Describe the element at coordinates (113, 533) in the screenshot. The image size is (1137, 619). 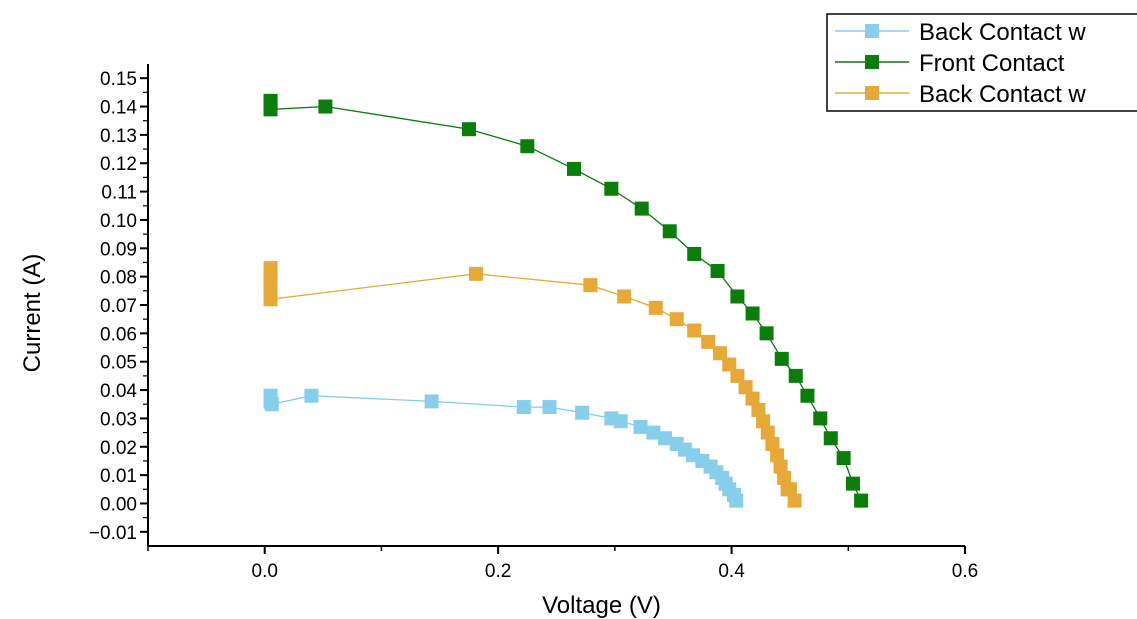
I see `y-tick-label: −0.01` at that location.